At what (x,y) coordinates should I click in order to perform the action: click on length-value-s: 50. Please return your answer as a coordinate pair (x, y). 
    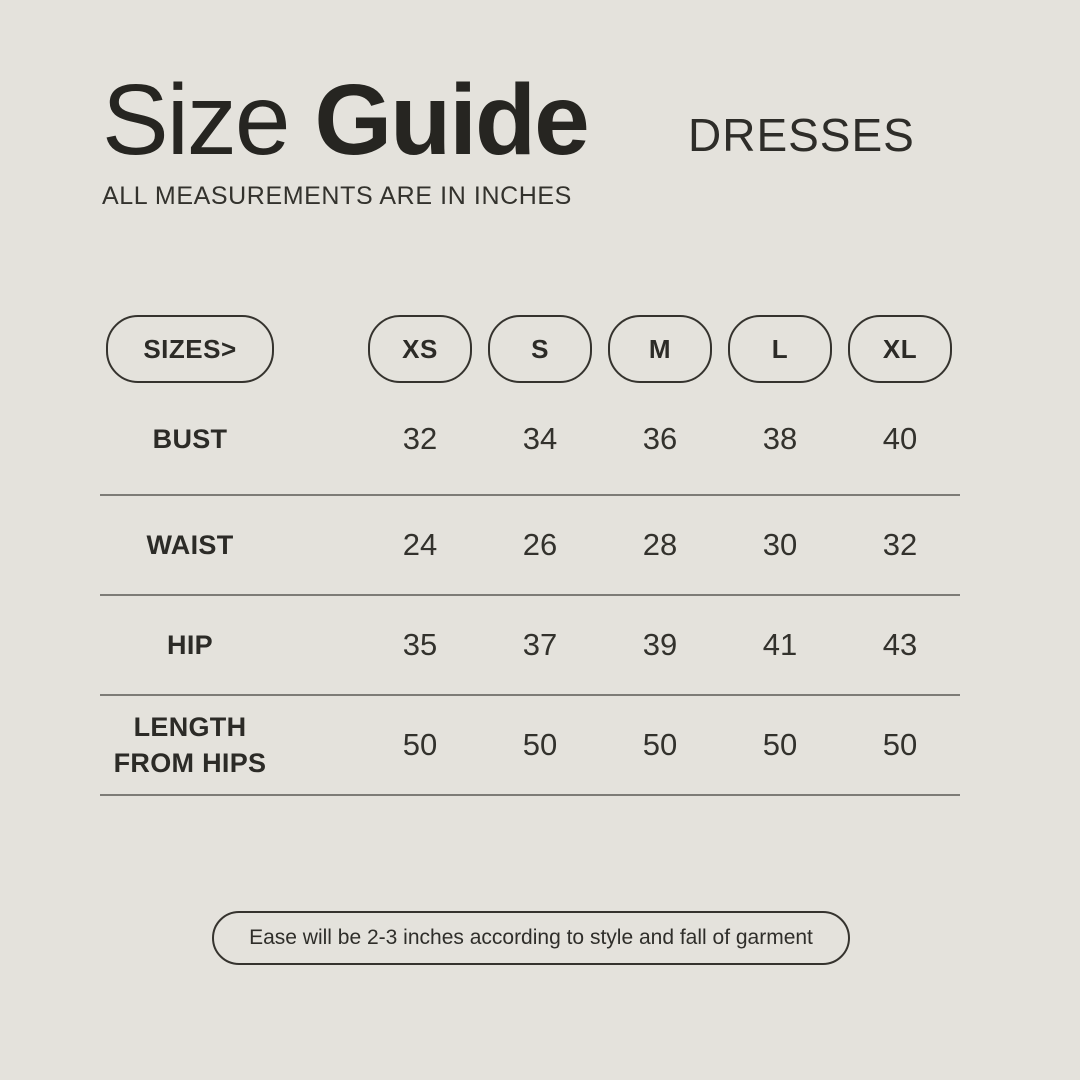
    Looking at the image, I should click on (540, 744).